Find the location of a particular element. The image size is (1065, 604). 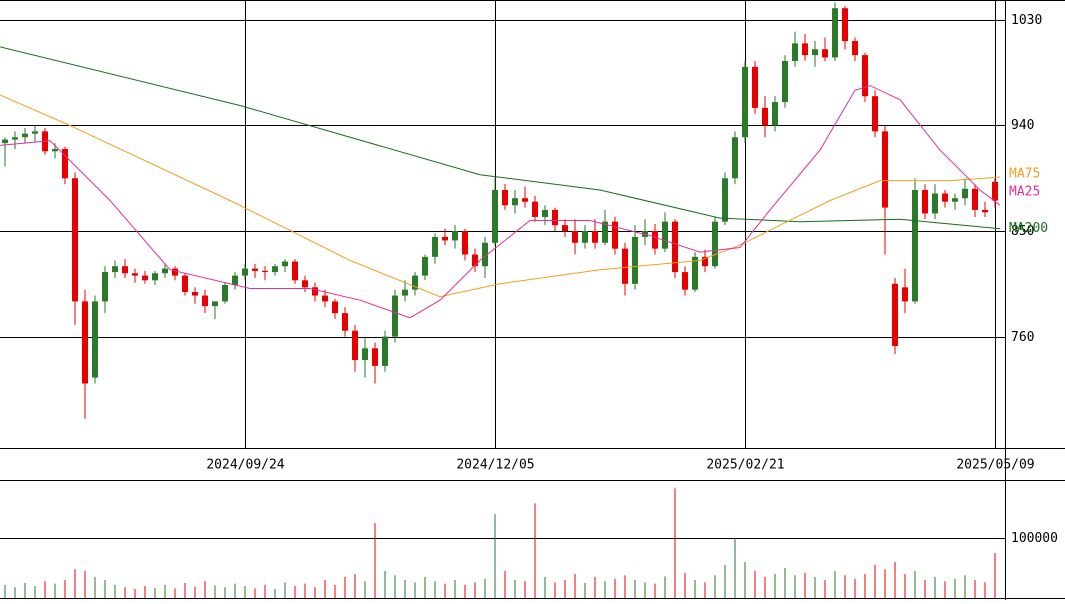

legend-label: MA200 is located at coordinates (1028, 228).